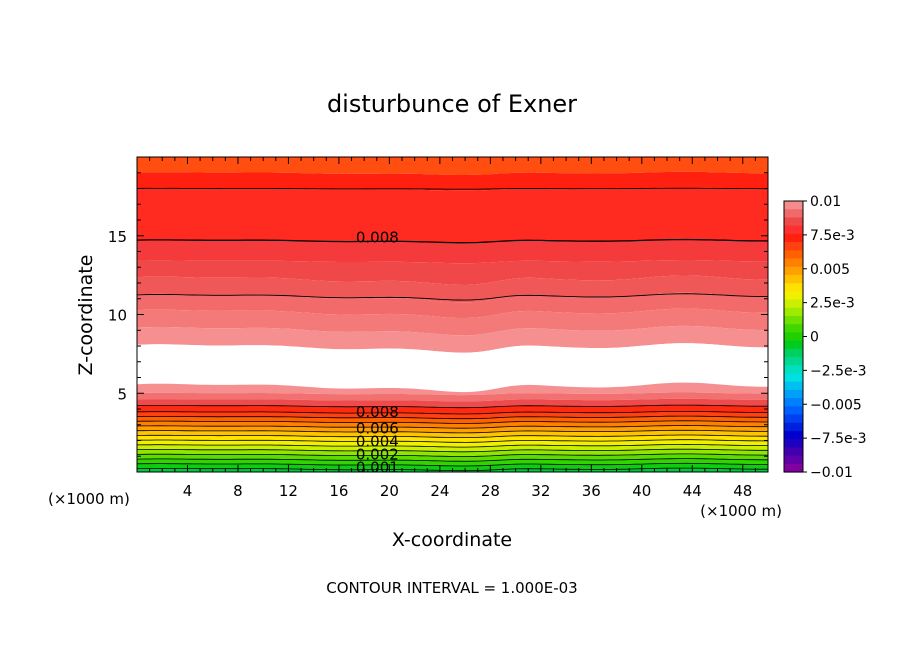 This screenshot has height=654, width=904. Describe the element at coordinates (741, 511) in the screenshot. I see `x-axis-unit-right: (×1000 m)` at that location.